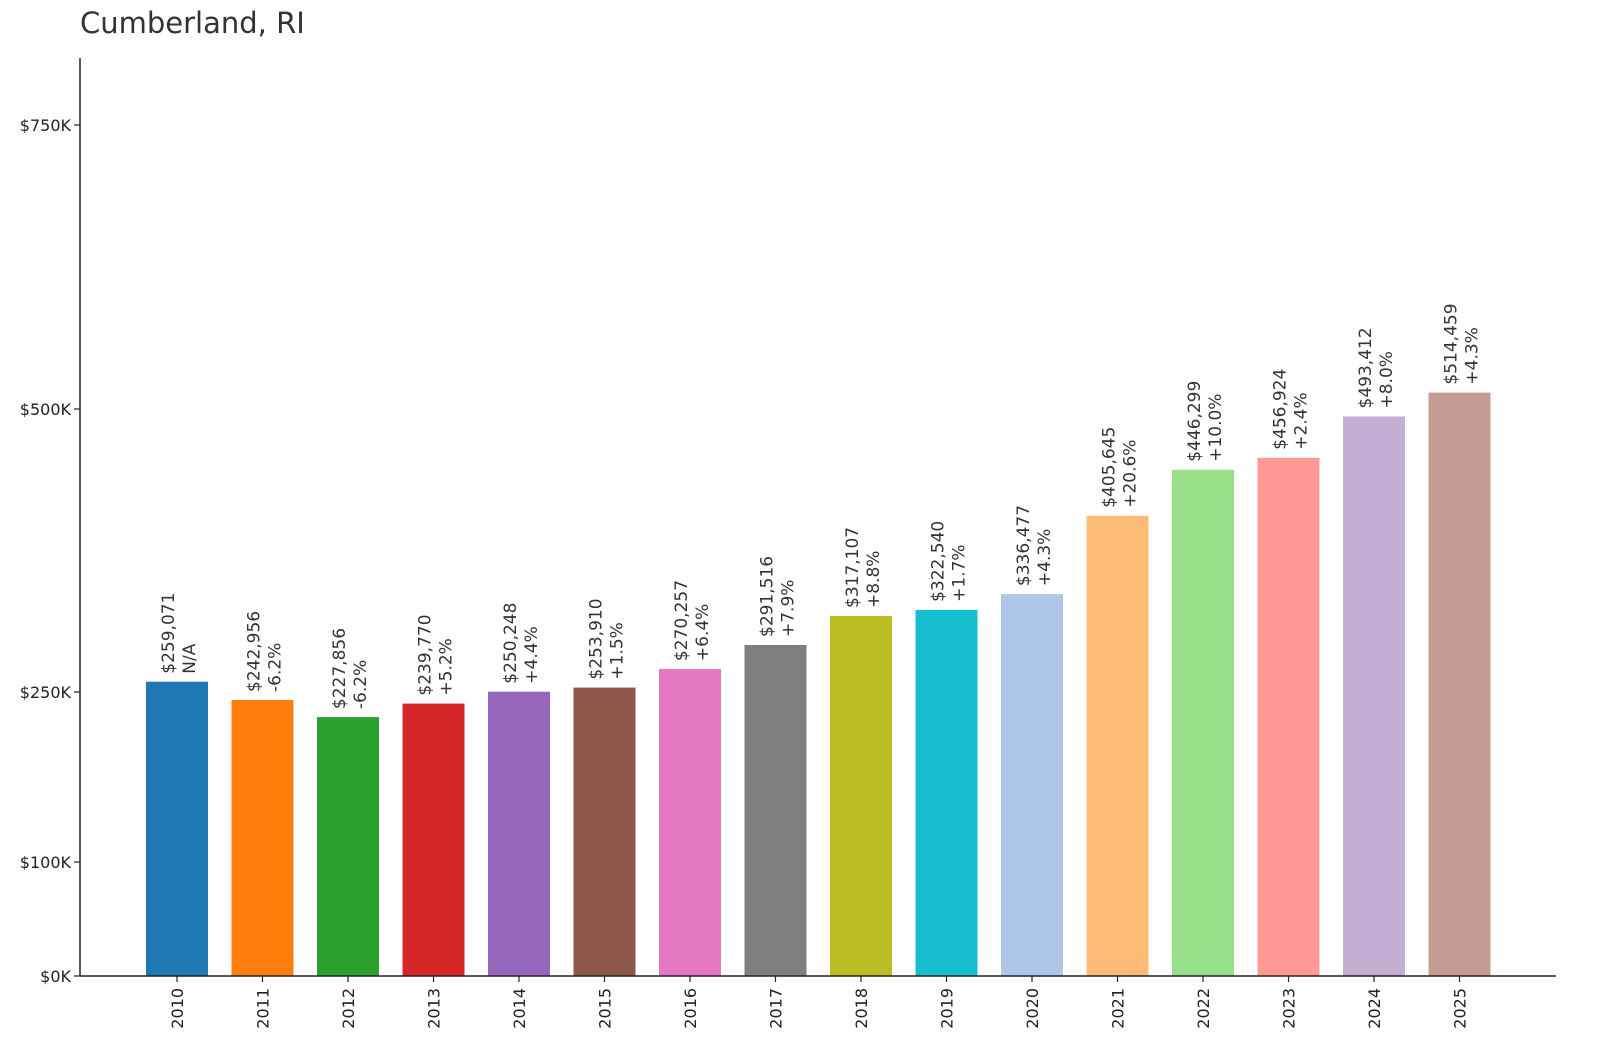  Describe the element at coordinates (960, 572) in the screenshot. I see `change-label-2019: +1.7%` at that location.